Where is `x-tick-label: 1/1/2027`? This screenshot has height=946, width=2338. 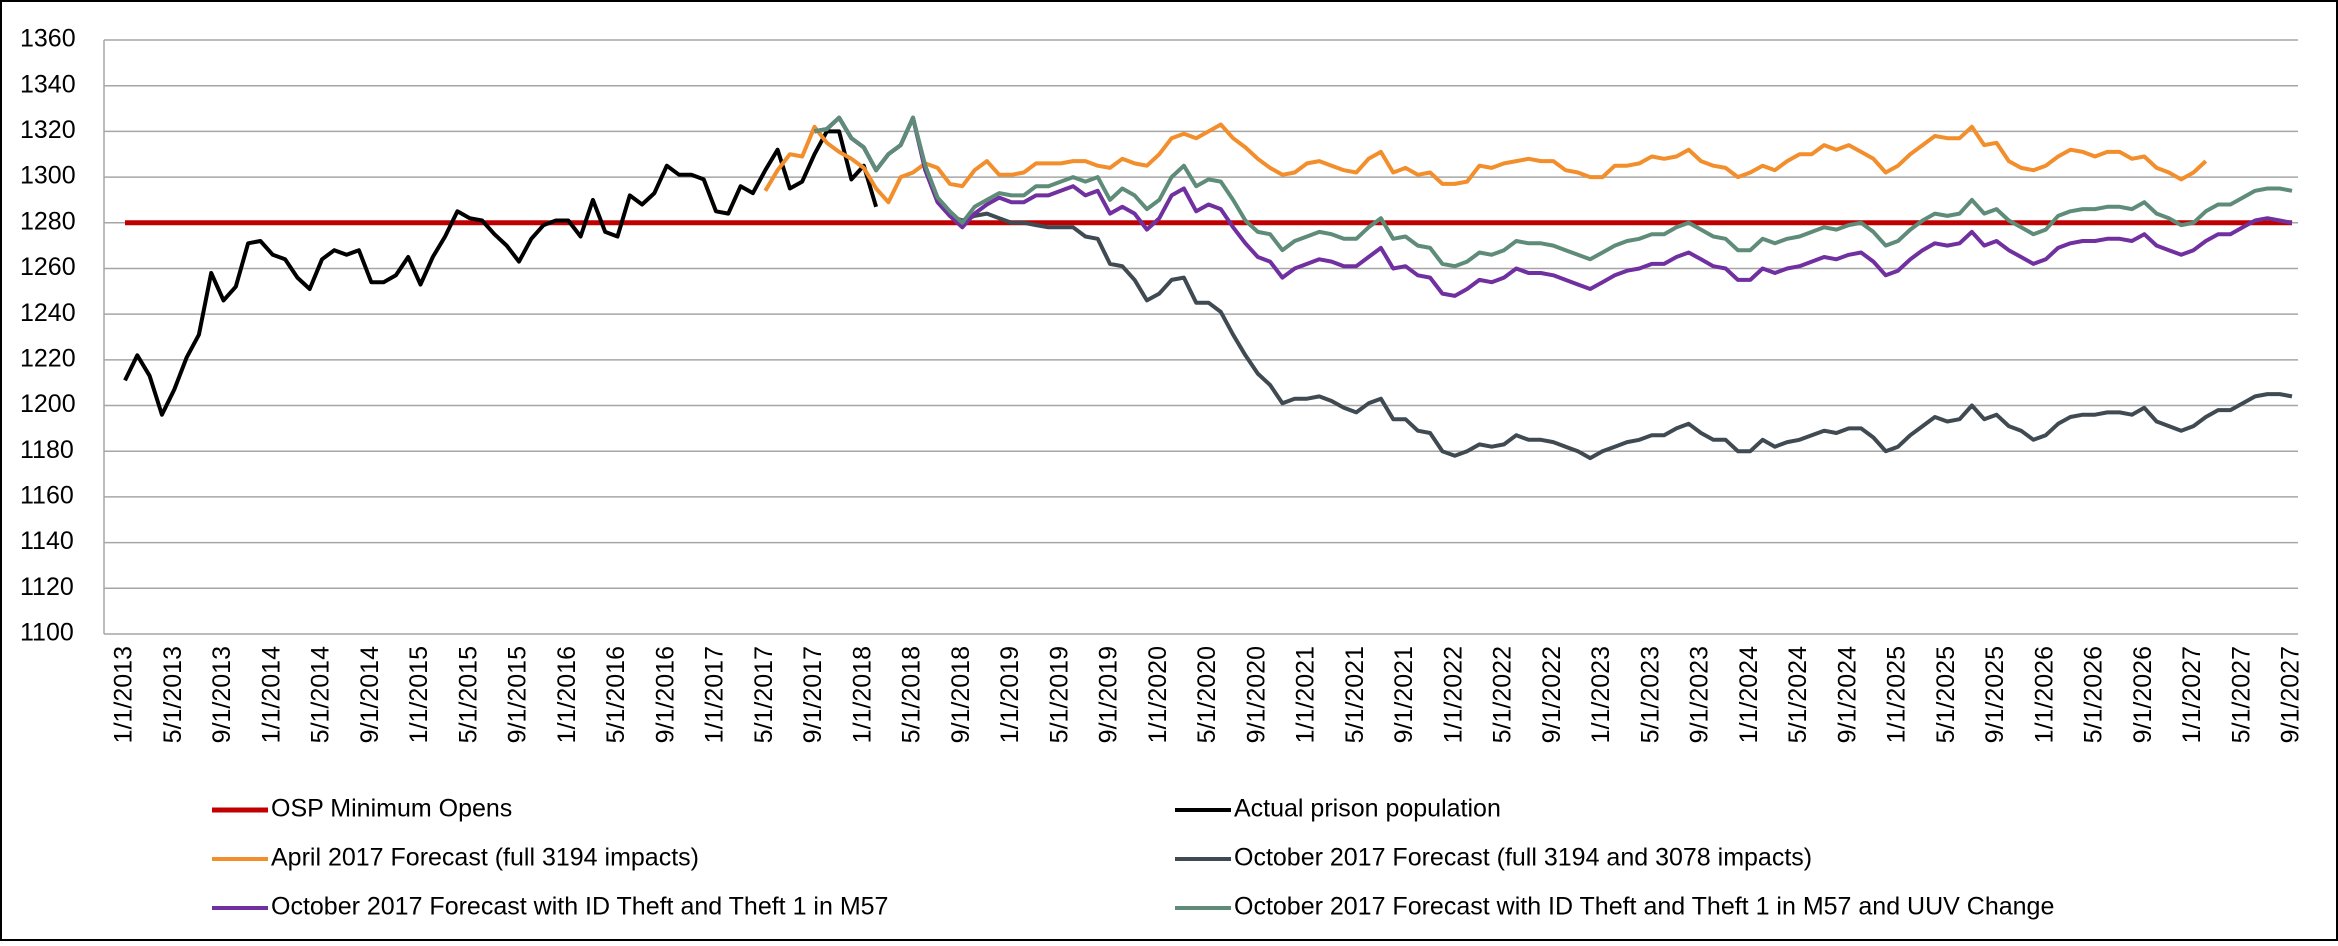
x-tick-label: 1/1/2027 is located at coordinates (2192, 694).